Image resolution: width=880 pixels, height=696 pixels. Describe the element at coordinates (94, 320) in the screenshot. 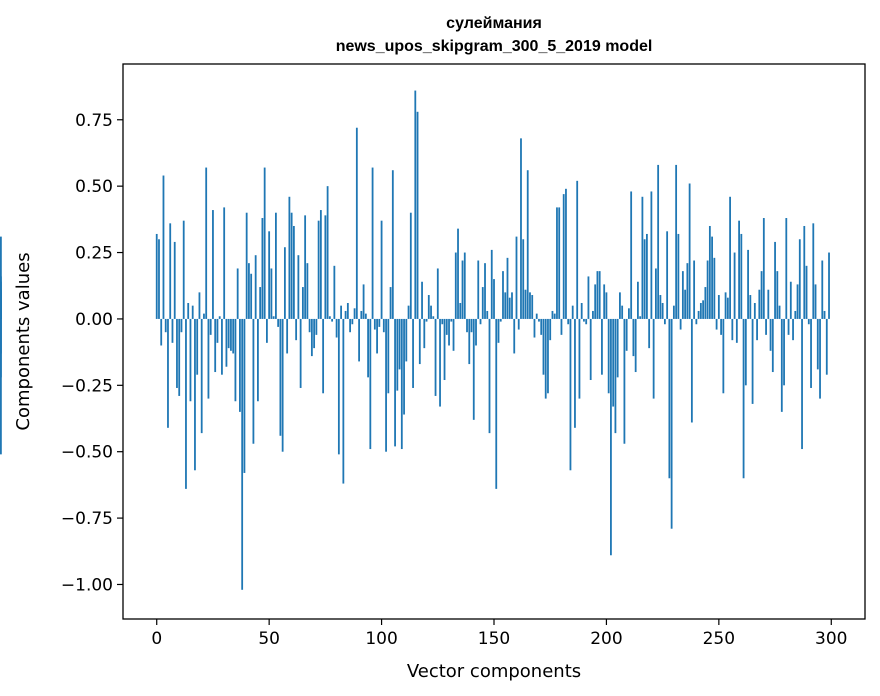

I see `y-tick-label: 0.00` at that location.